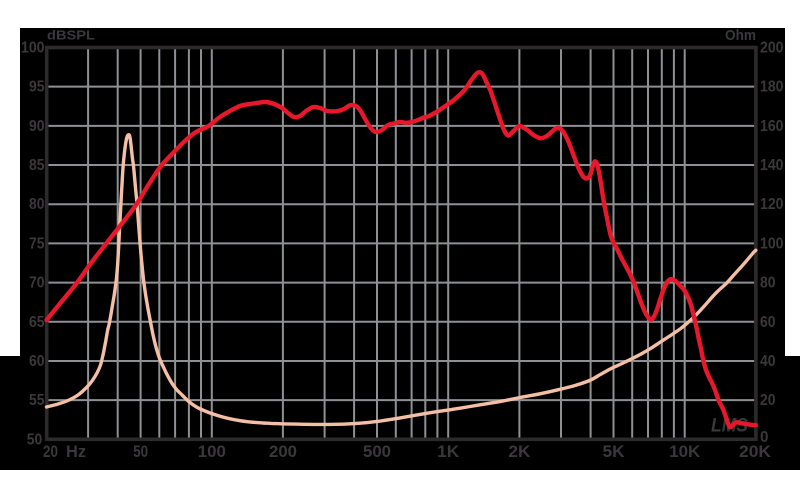 The height and width of the screenshot is (484, 800). Describe the element at coordinates (37, 165) in the screenshot. I see `svg-text: 85` at that location.